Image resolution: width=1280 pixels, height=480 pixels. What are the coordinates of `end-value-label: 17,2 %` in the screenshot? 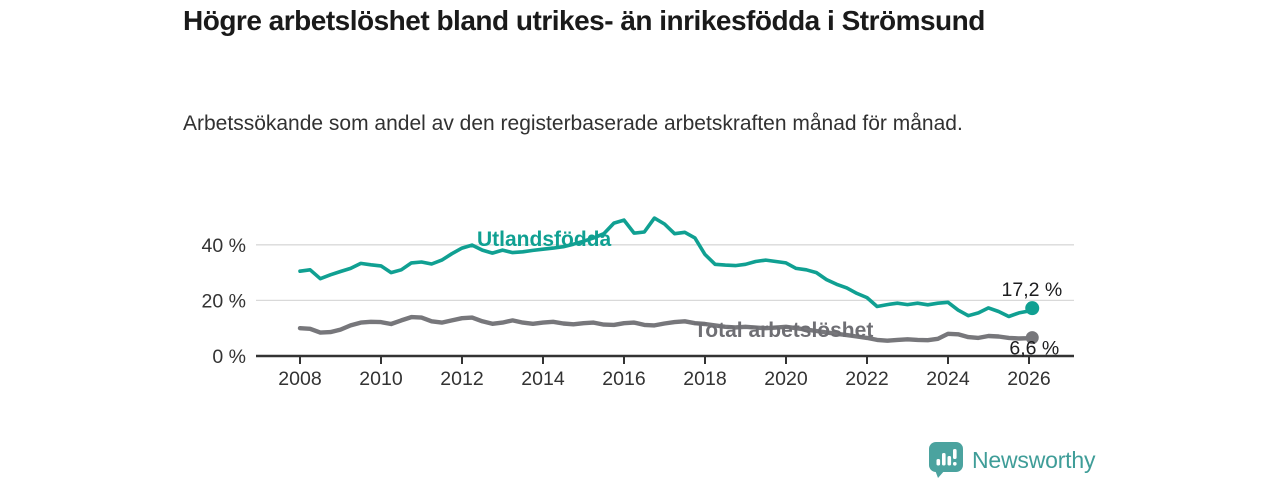 It's located at (1032, 290).